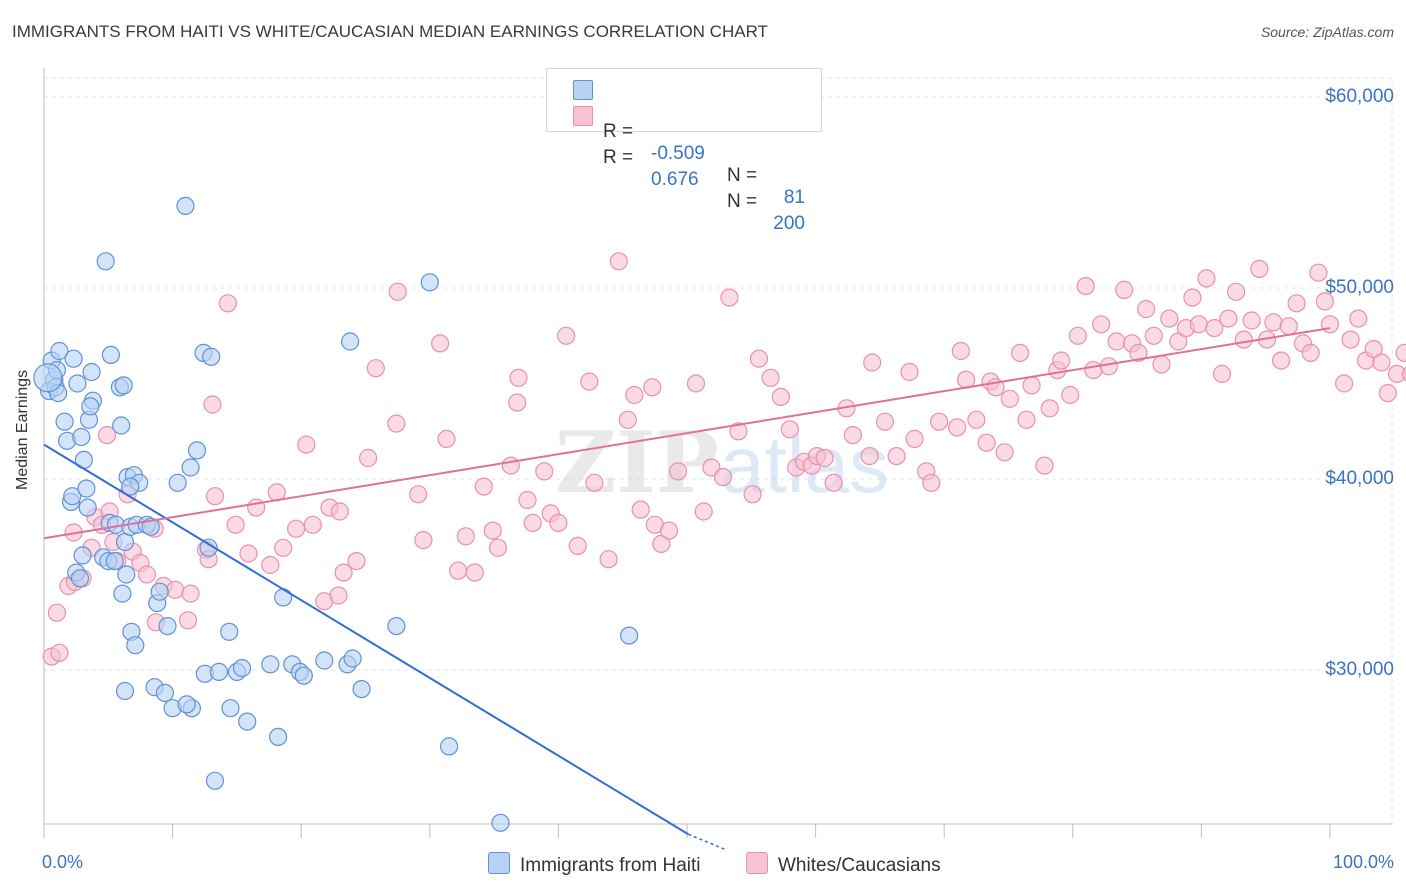 This screenshot has width=1406, height=892. What do you see at coordinates (689, 180) in the screenshot?
I see `legend-row-pink: R = 0.676 N = 200` at bounding box center [689, 180].